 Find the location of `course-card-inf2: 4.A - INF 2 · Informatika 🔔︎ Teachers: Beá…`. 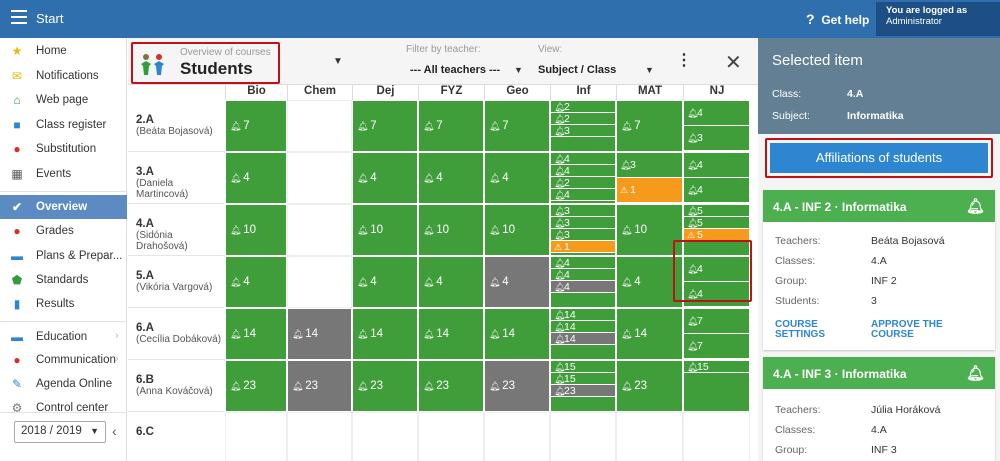

course-card-inf2: 4.A - INF 2 · Informatika 🔔︎ Teachers: Beá… is located at coordinates (879, 270).